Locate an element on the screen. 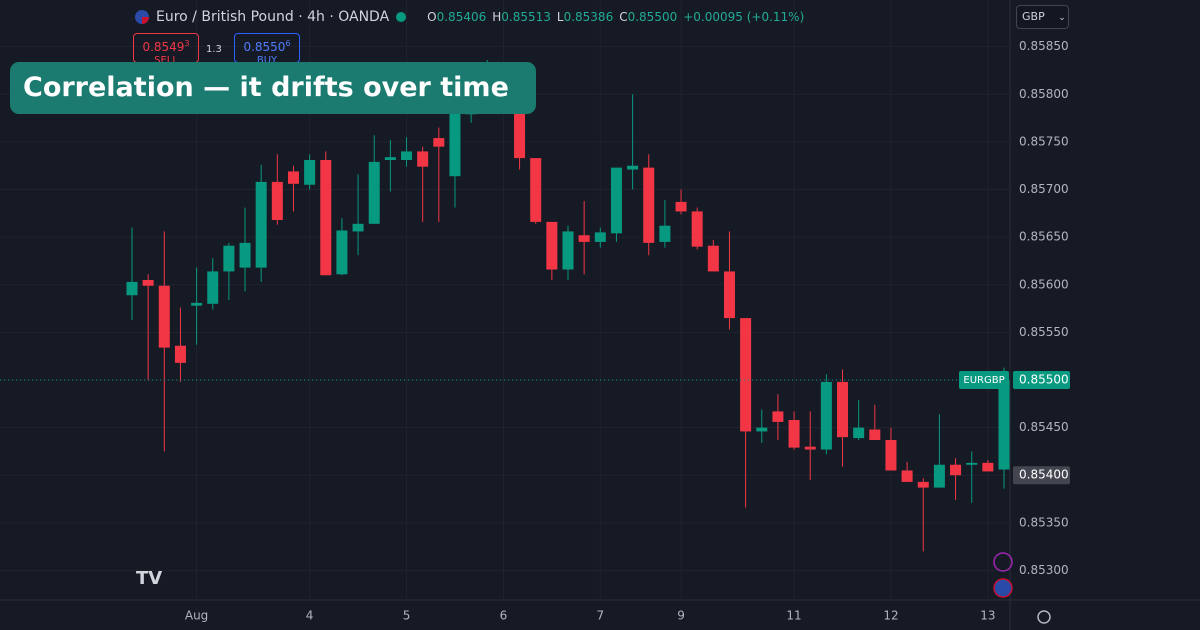 Image resolution: width=1200 pixels, height=630 pixels. ohlc-value: 0.85406 is located at coordinates (461, 17).